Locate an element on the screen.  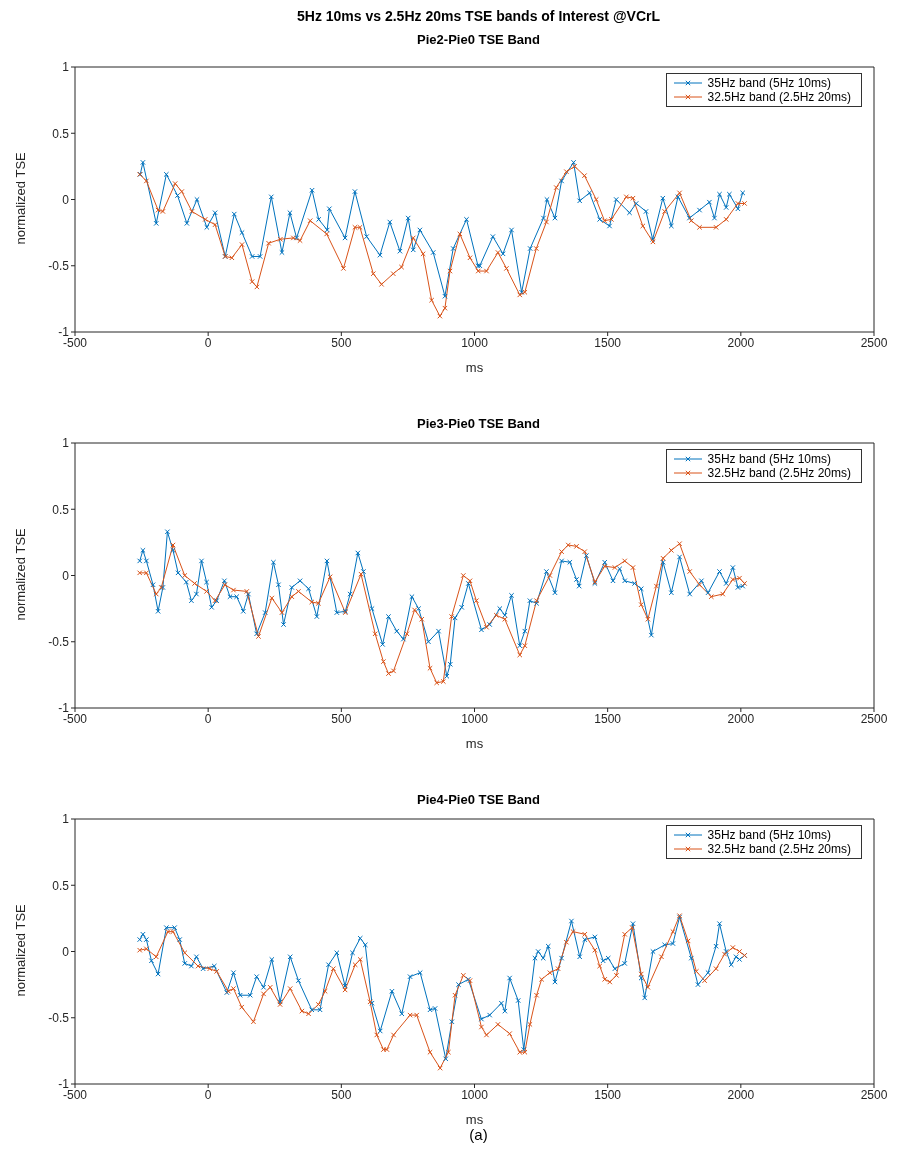
text: (a) is located at coordinates (478, 1134).